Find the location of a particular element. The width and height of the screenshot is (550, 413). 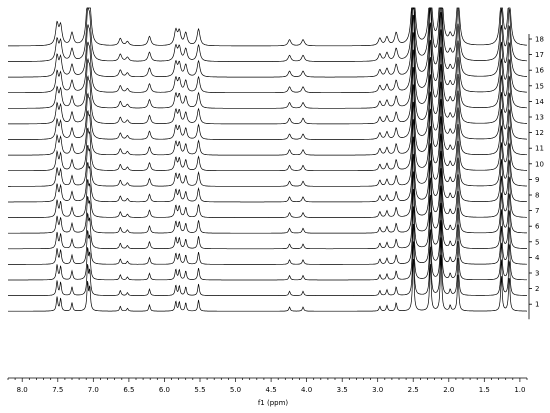

trace-index-label: 6 is located at coordinates (537, 227).